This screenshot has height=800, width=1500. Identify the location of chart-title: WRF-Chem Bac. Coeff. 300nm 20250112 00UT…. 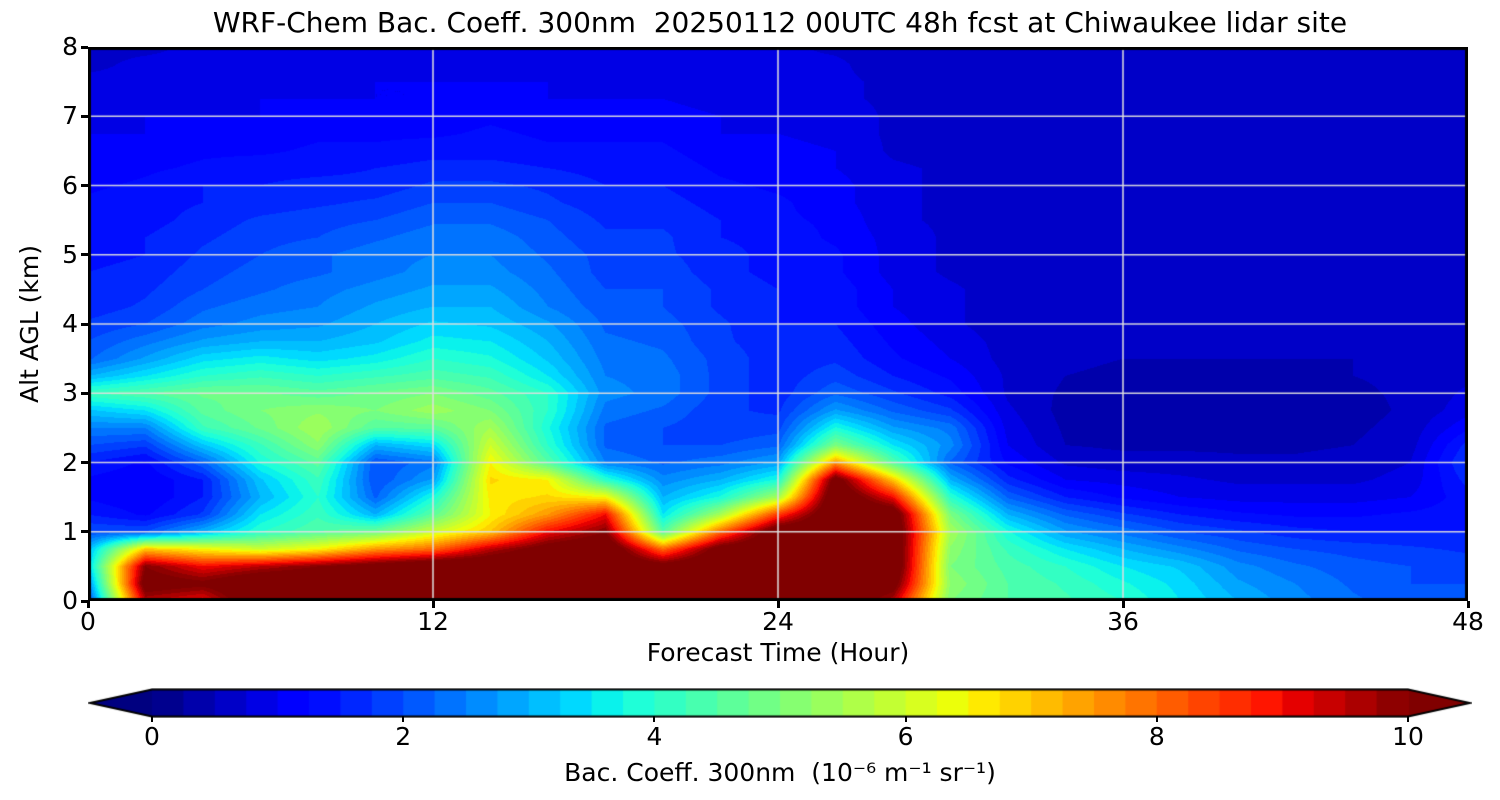
(780, 22).